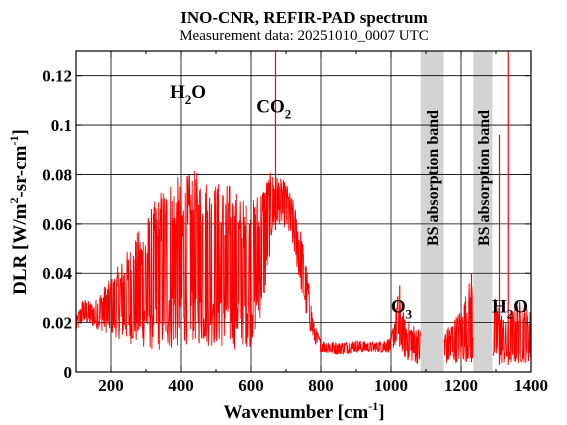 The width and height of the screenshot is (567, 425). I want to click on shaded-bands, so click(456, 211).